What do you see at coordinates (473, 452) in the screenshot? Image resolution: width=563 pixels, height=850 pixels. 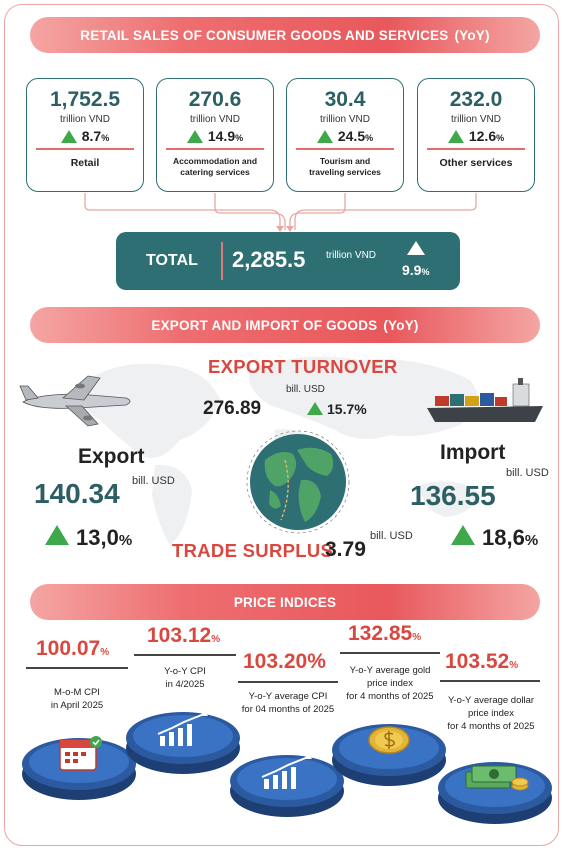 I see `import-label: Import` at bounding box center [473, 452].